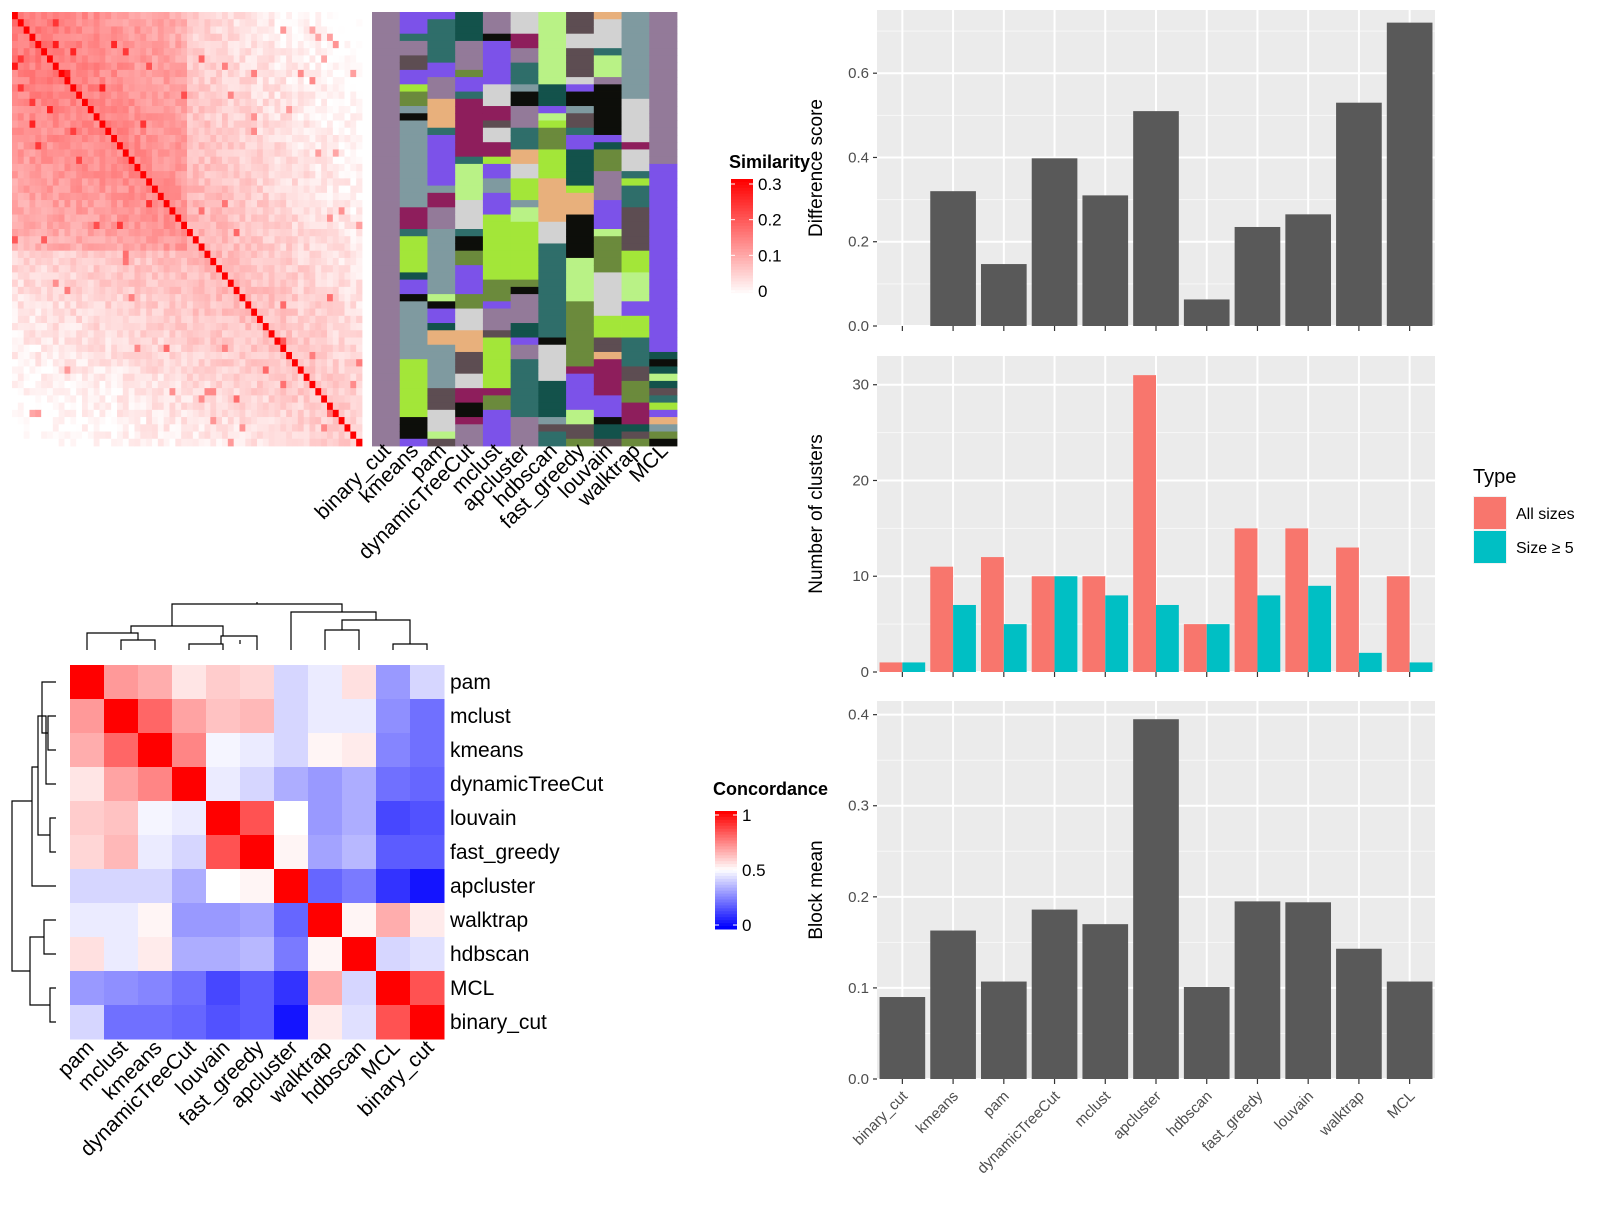 This screenshot has height=1205, width=1600. What do you see at coordinates (726, 830) in the screenshot?
I see `concordance-legend-gradient` at bounding box center [726, 830].